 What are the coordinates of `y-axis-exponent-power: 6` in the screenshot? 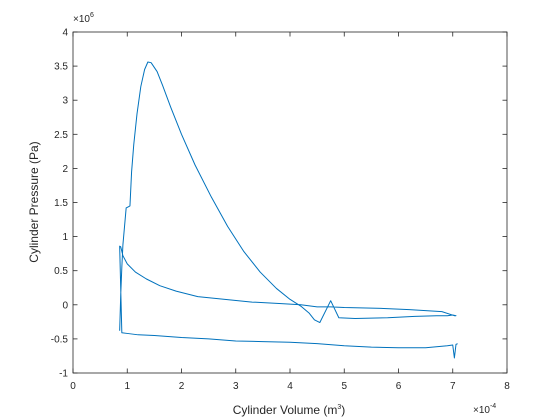 It's located at (92, 15).